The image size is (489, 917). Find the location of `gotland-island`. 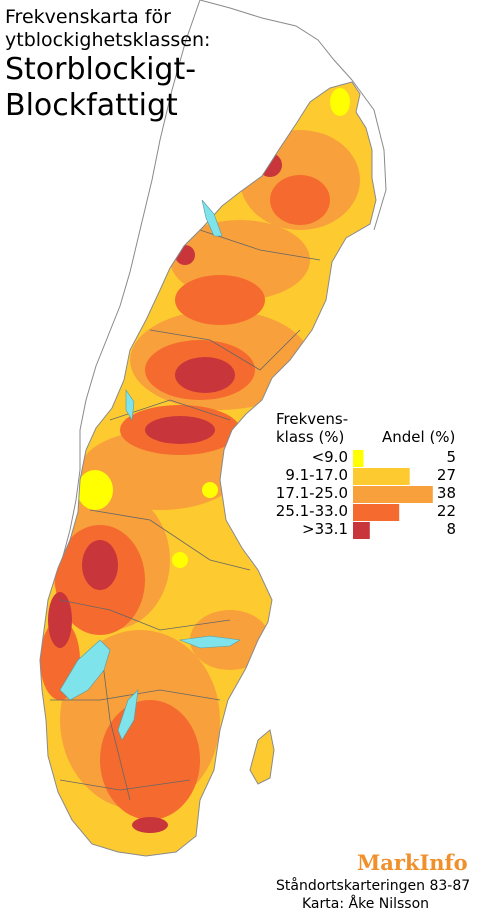

gotland-island is located at coordinates (262, 757).